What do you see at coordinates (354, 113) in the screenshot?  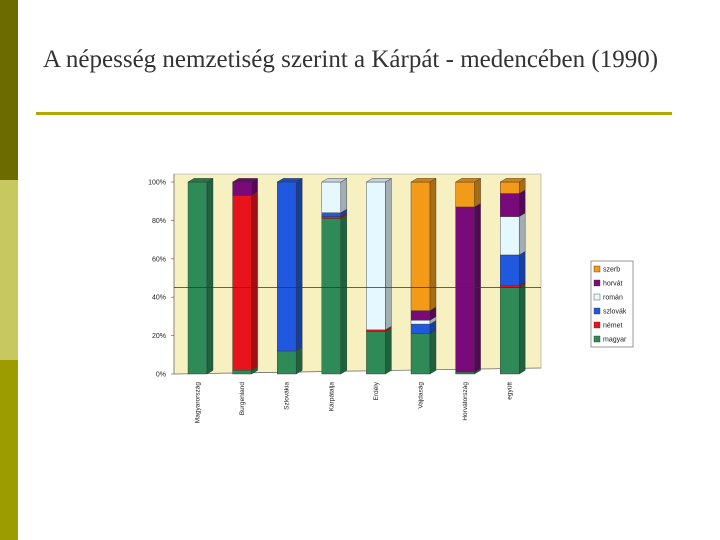 I see `title-underline` at bounding box center [354, 113].